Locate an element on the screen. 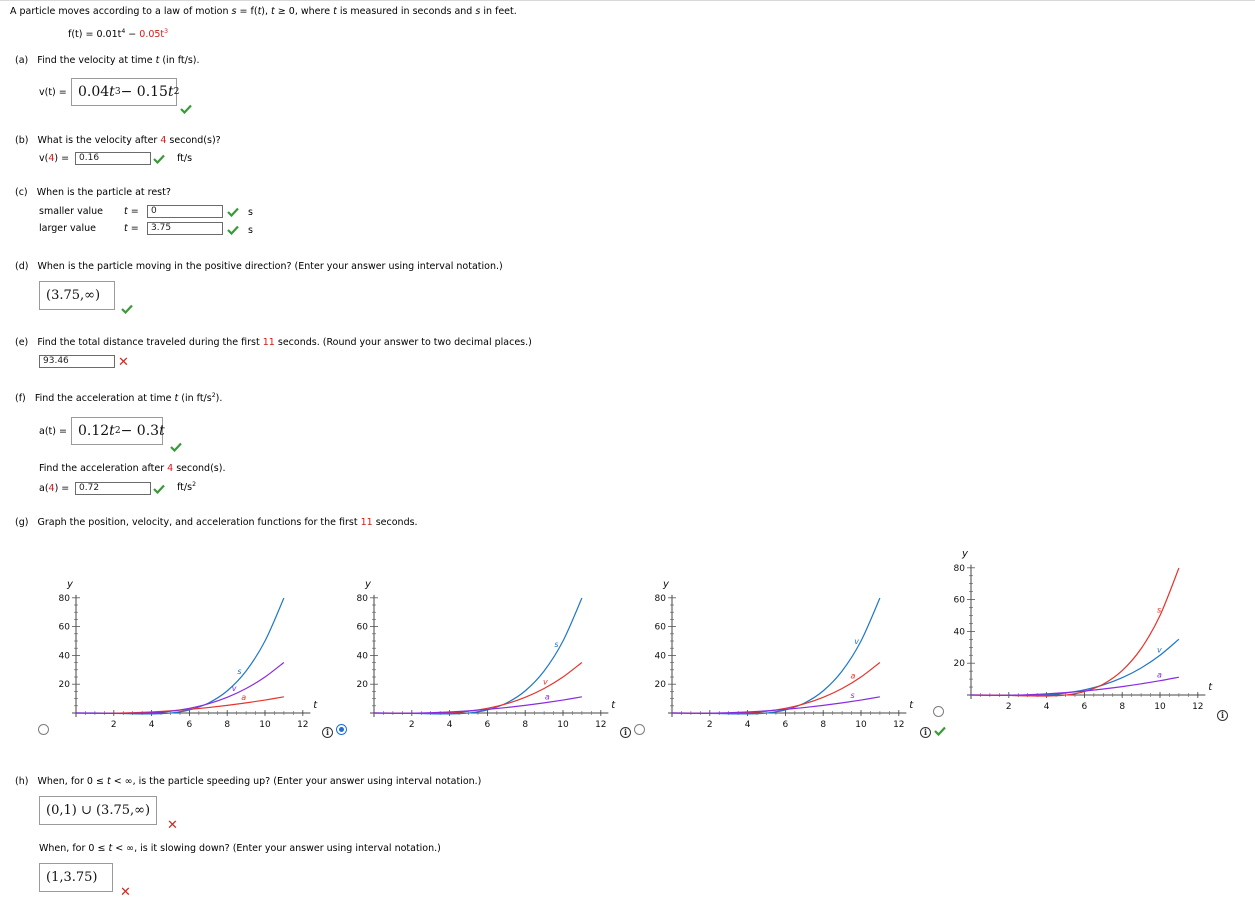  graph-option-3-radio is located at coordinates (639, 729).